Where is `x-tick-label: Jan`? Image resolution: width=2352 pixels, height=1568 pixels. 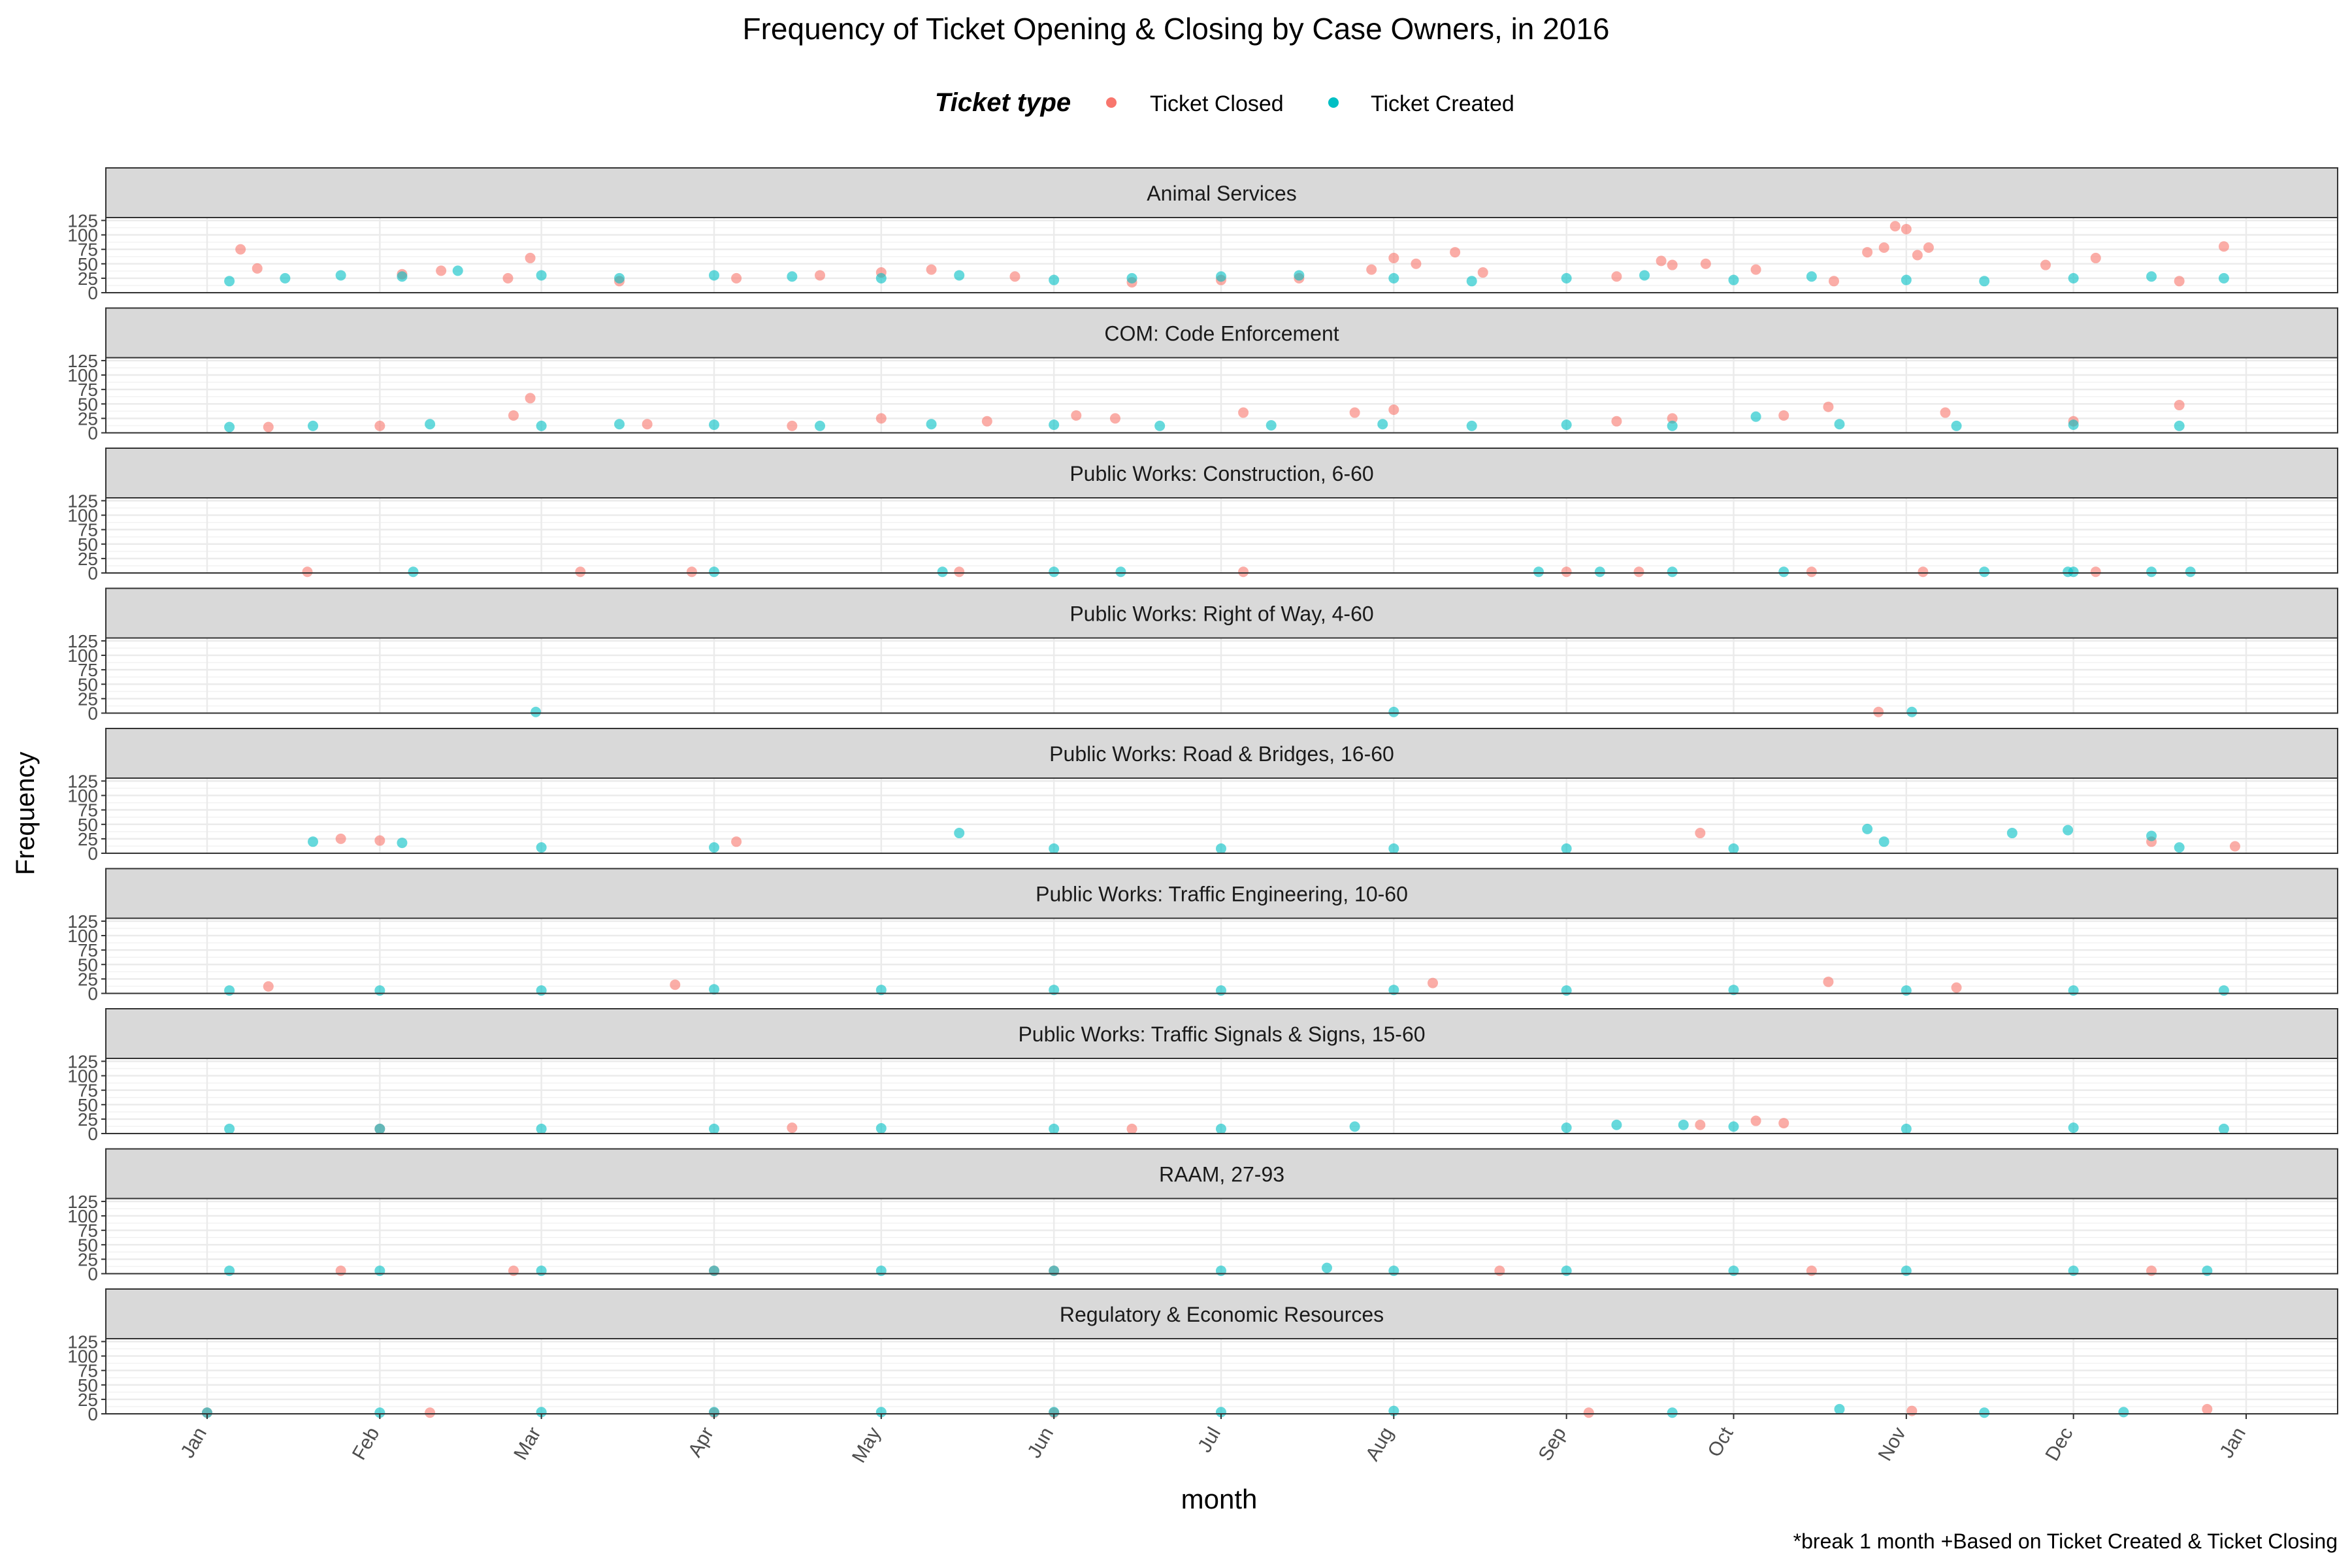
x-tick-label: Jan is located at coordinates (193, 1443).